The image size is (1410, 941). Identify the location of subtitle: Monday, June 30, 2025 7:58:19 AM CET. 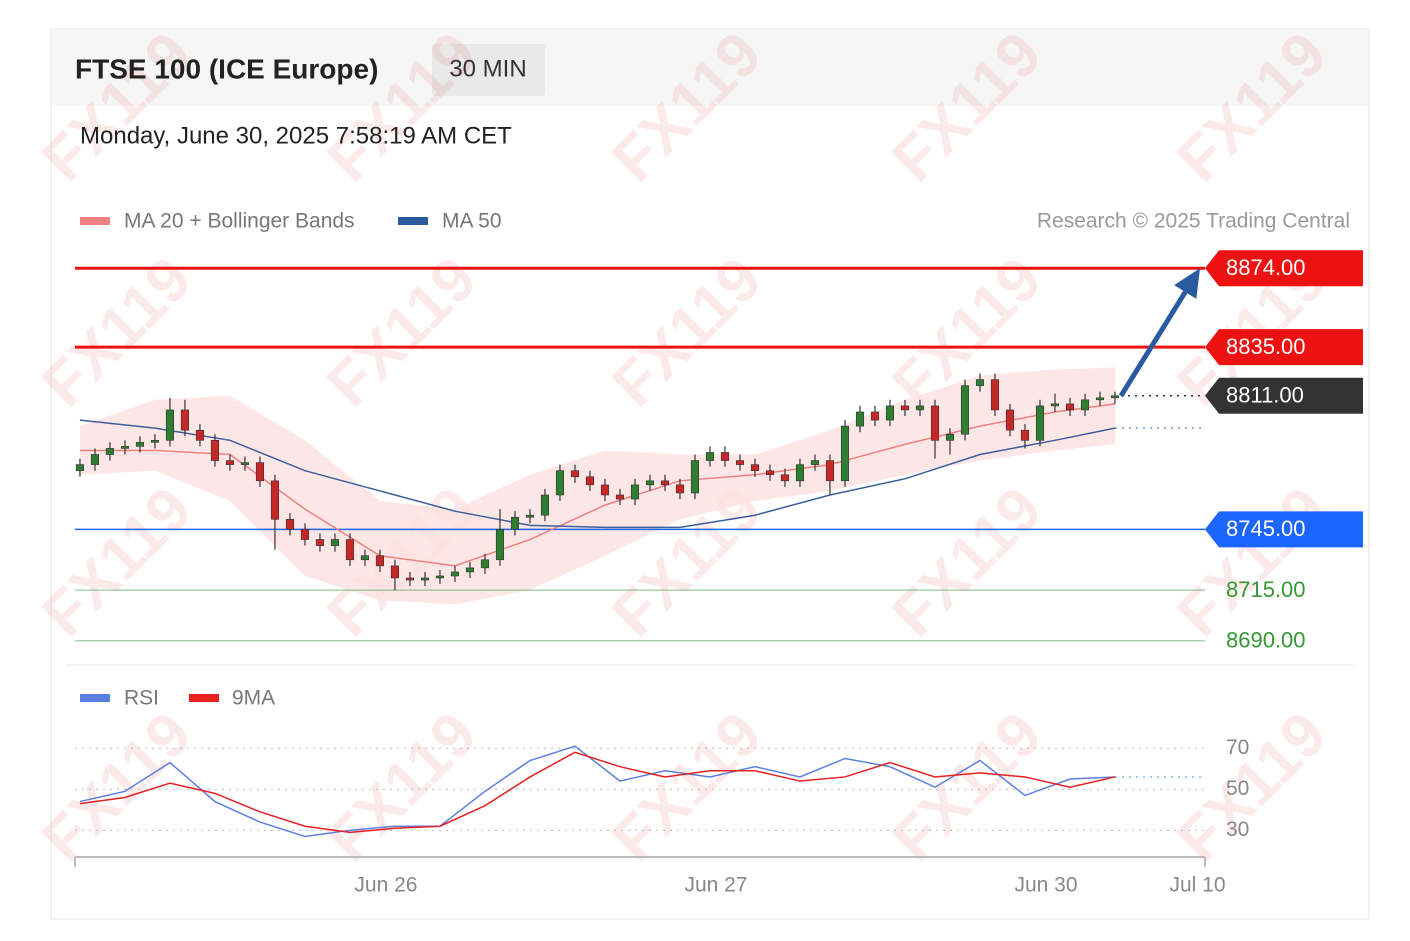
(296, 135).